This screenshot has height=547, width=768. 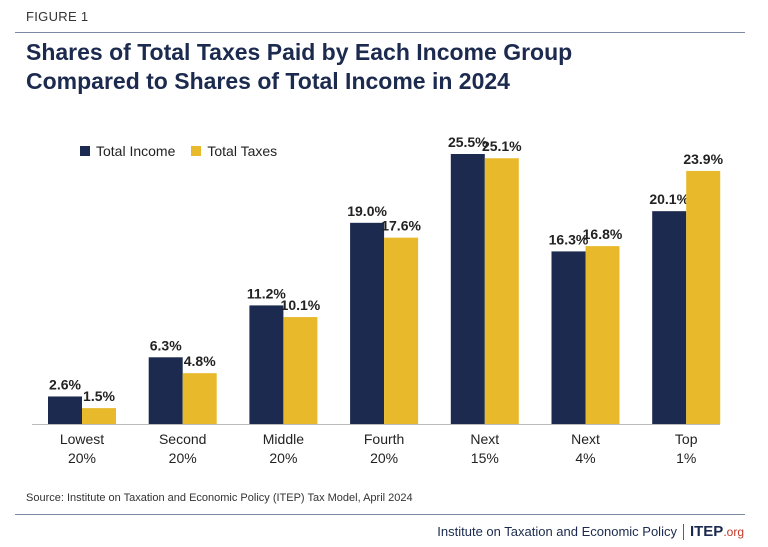 I want to click on legend-label-taxes: Total Taxes, so click(x=242, y=151).